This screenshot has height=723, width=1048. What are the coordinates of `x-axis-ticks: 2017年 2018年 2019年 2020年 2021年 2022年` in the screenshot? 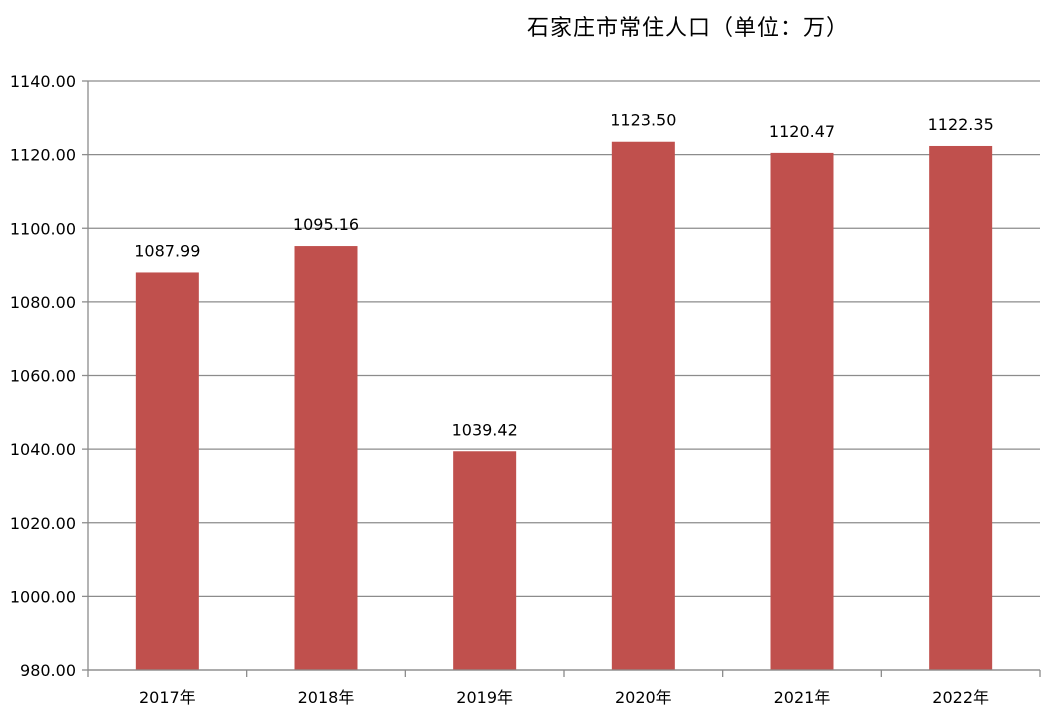 It's located at (564, 688).